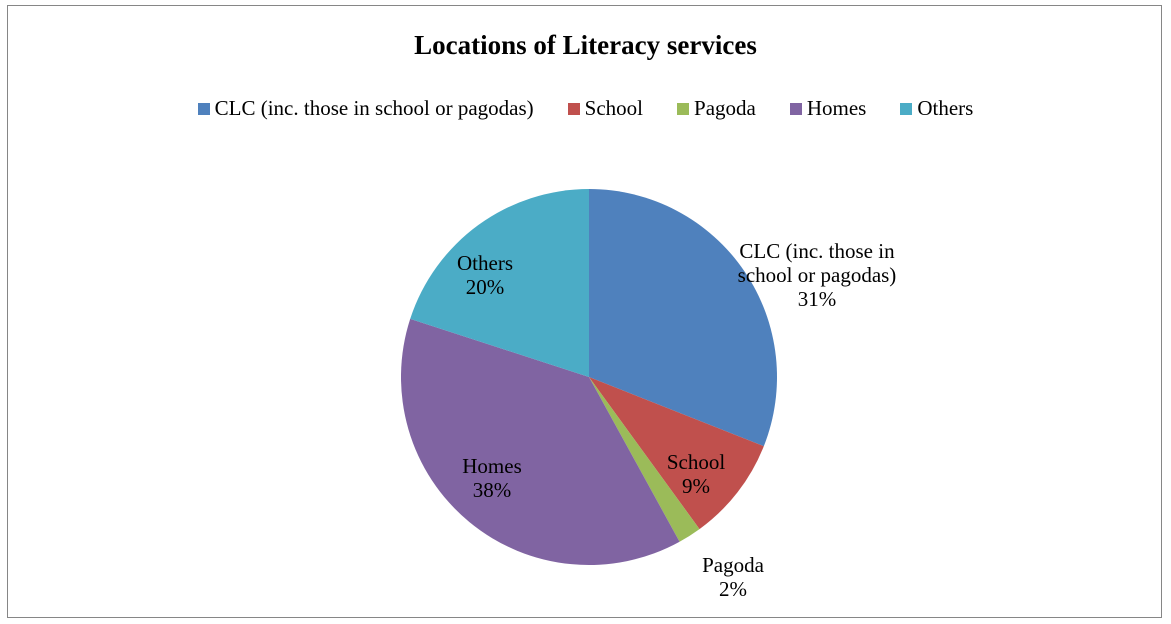 This screenshot has height=624, width=1171. Describe the element at coordinates (817, 299) in the screenshot. I see `slice-value: 31%` at that location.